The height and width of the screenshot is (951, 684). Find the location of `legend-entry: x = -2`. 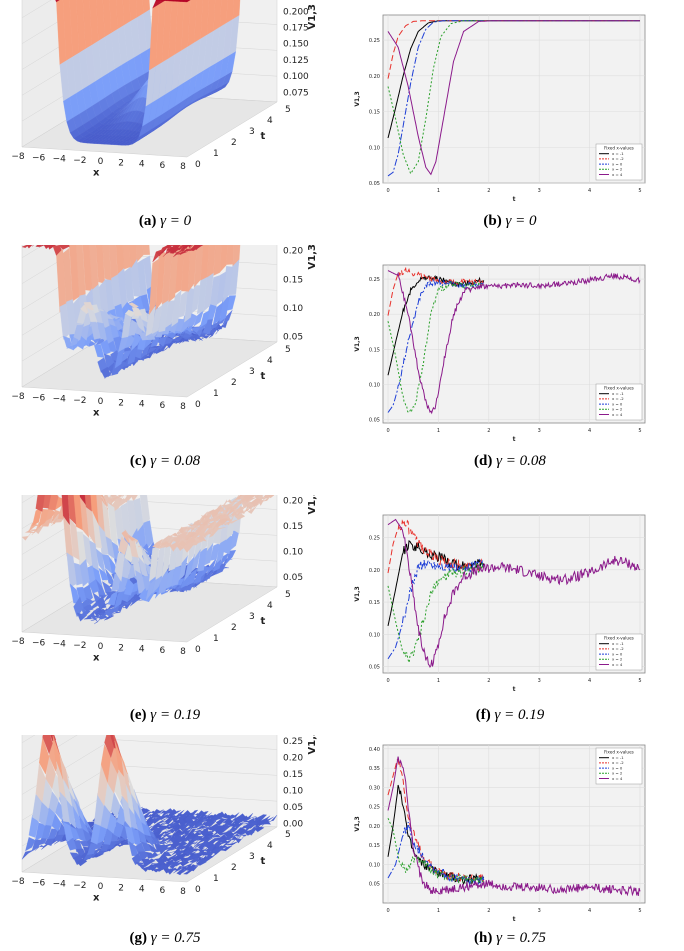

legend-entry: x = -2 is located at coordinates (618, 398).